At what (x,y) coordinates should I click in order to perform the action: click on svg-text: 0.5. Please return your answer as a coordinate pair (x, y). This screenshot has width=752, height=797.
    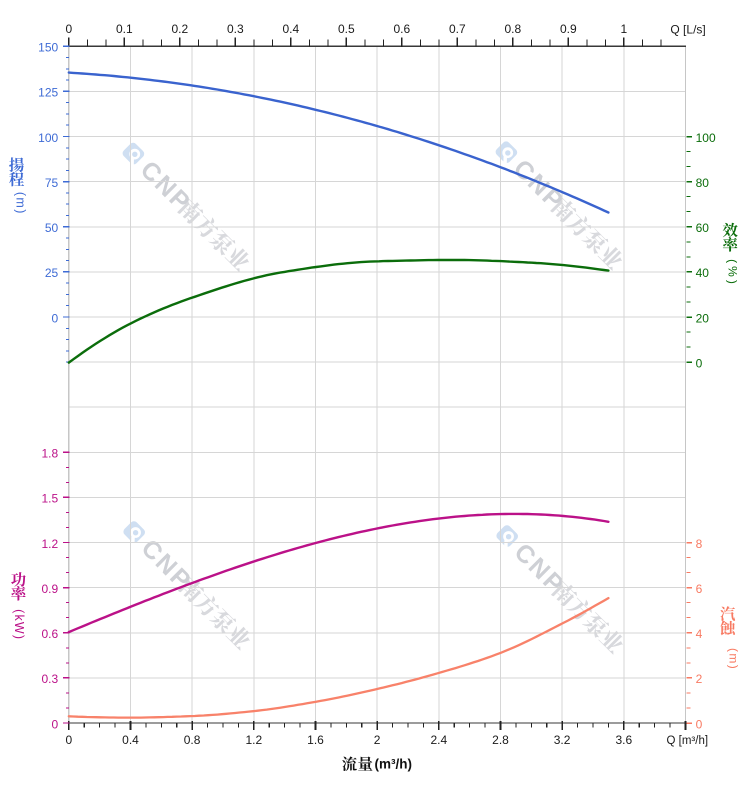
    Looking at the image, I should click on (346, 29).